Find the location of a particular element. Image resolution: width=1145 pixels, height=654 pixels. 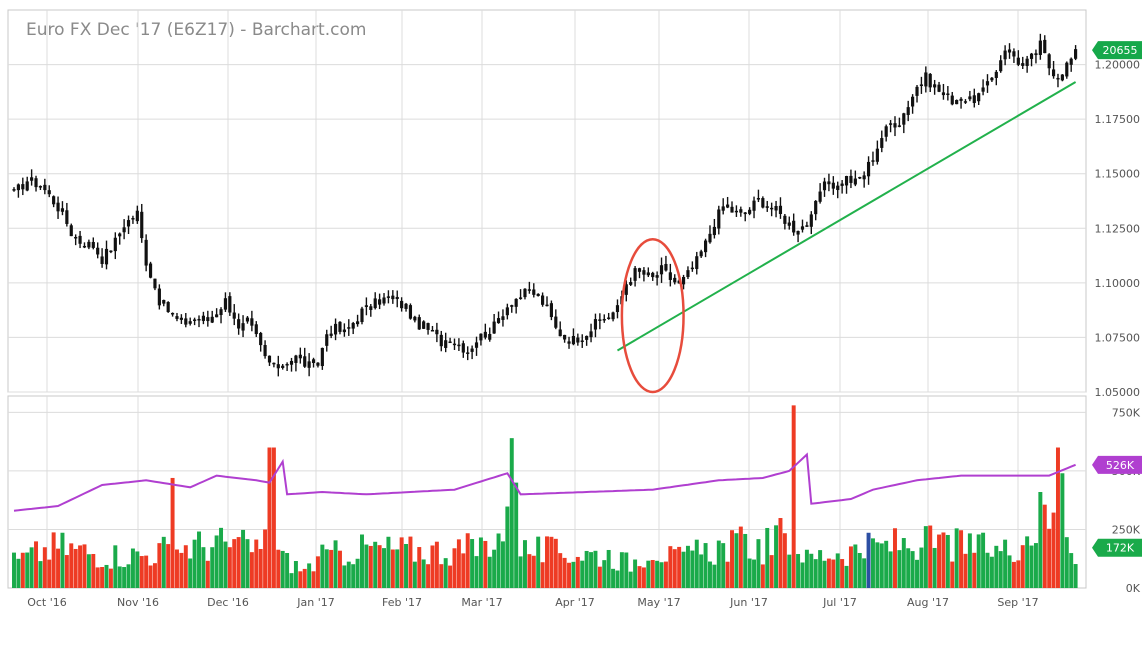

volume-moving-average-line is located at coordinates (544, 482).